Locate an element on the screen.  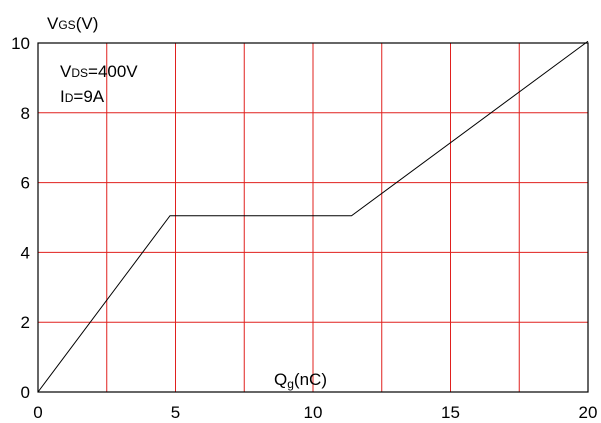
y-tick-label: 2 is located at coordinates (25, 322).